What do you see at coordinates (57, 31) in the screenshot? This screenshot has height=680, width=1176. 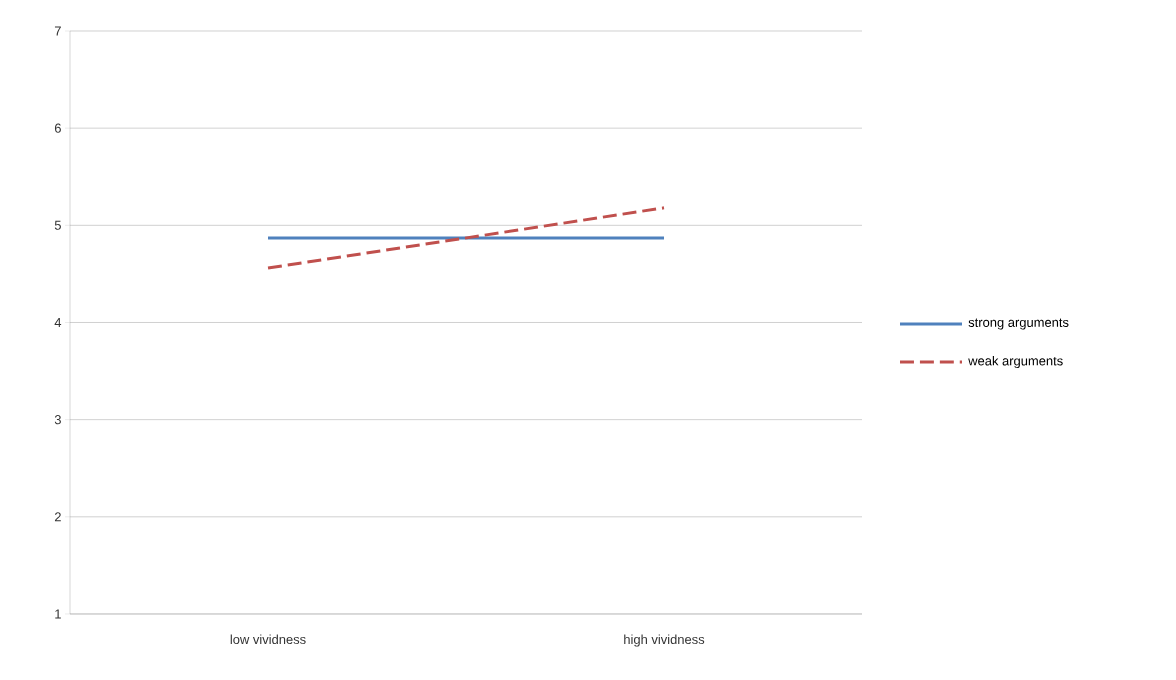 I see `y-tick-label: 7` at bounding box center [57, 31].